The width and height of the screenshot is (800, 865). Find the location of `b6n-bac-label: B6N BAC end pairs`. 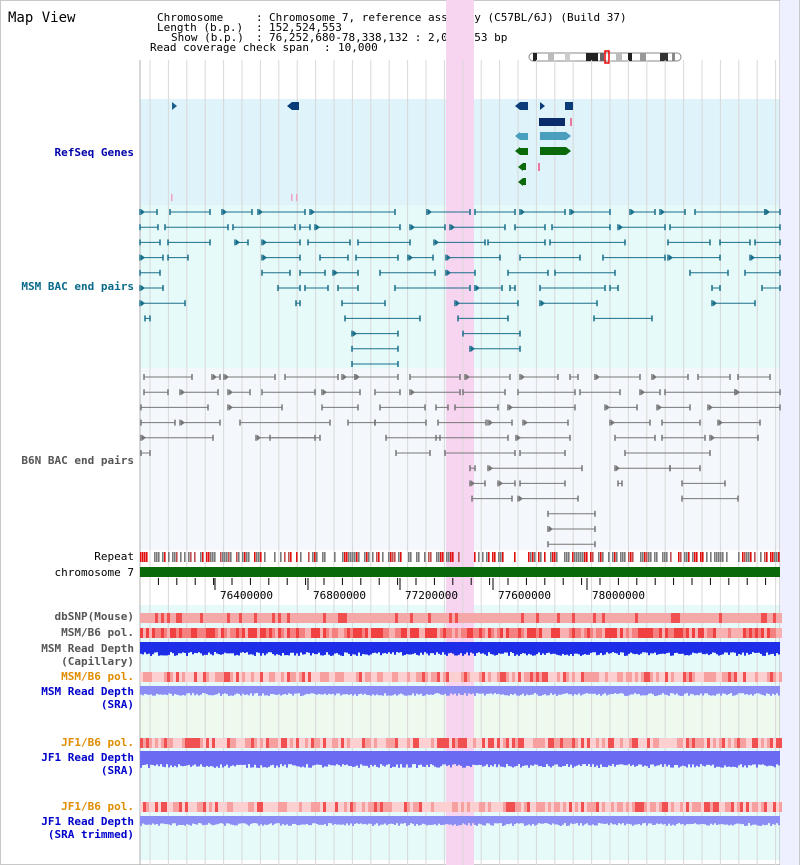

b6n-bac-label: B6N BAC end pairs is located at coordinates (77, 460).